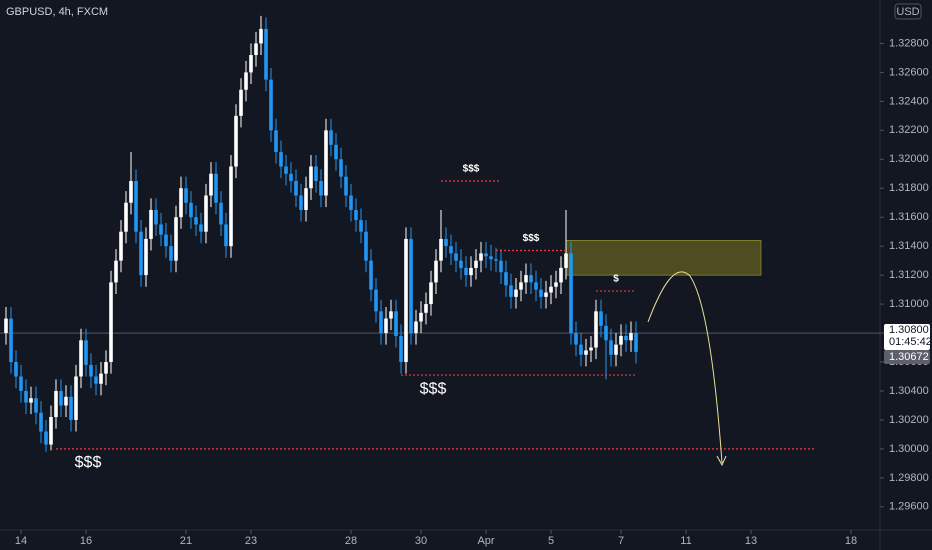  I want to click on last-price-label: 1.30672, so click(909, 357).